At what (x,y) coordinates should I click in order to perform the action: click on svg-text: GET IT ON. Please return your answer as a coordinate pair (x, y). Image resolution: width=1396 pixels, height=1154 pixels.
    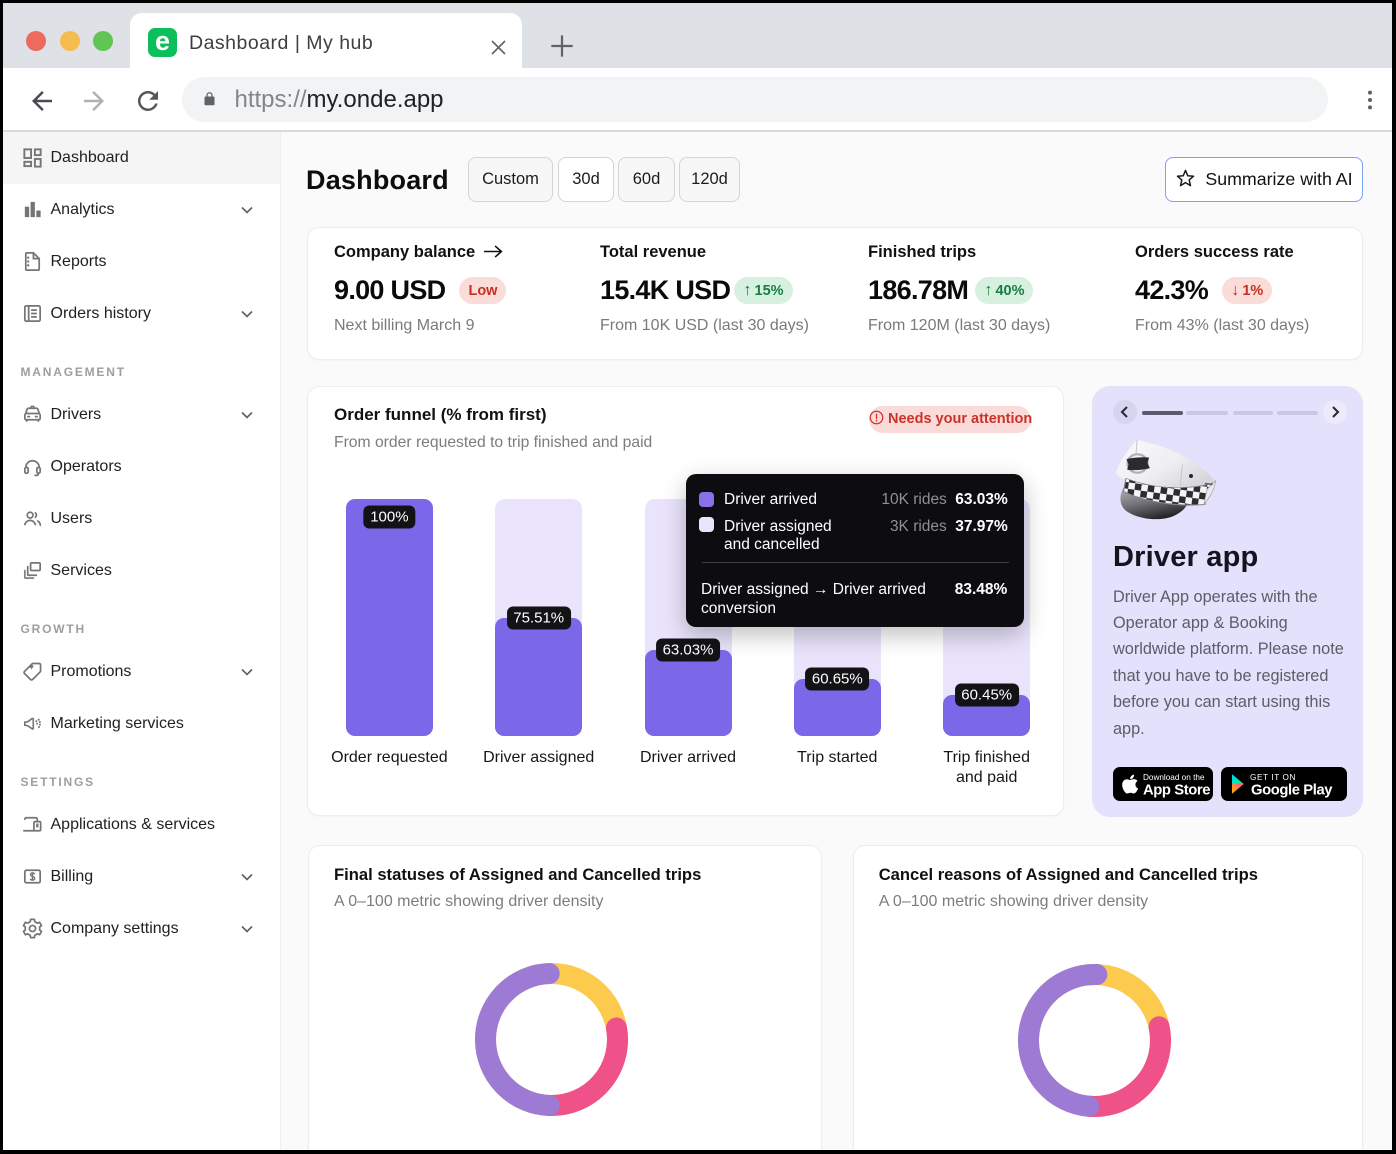
    Looking at the image, I should click on (1273, 777).